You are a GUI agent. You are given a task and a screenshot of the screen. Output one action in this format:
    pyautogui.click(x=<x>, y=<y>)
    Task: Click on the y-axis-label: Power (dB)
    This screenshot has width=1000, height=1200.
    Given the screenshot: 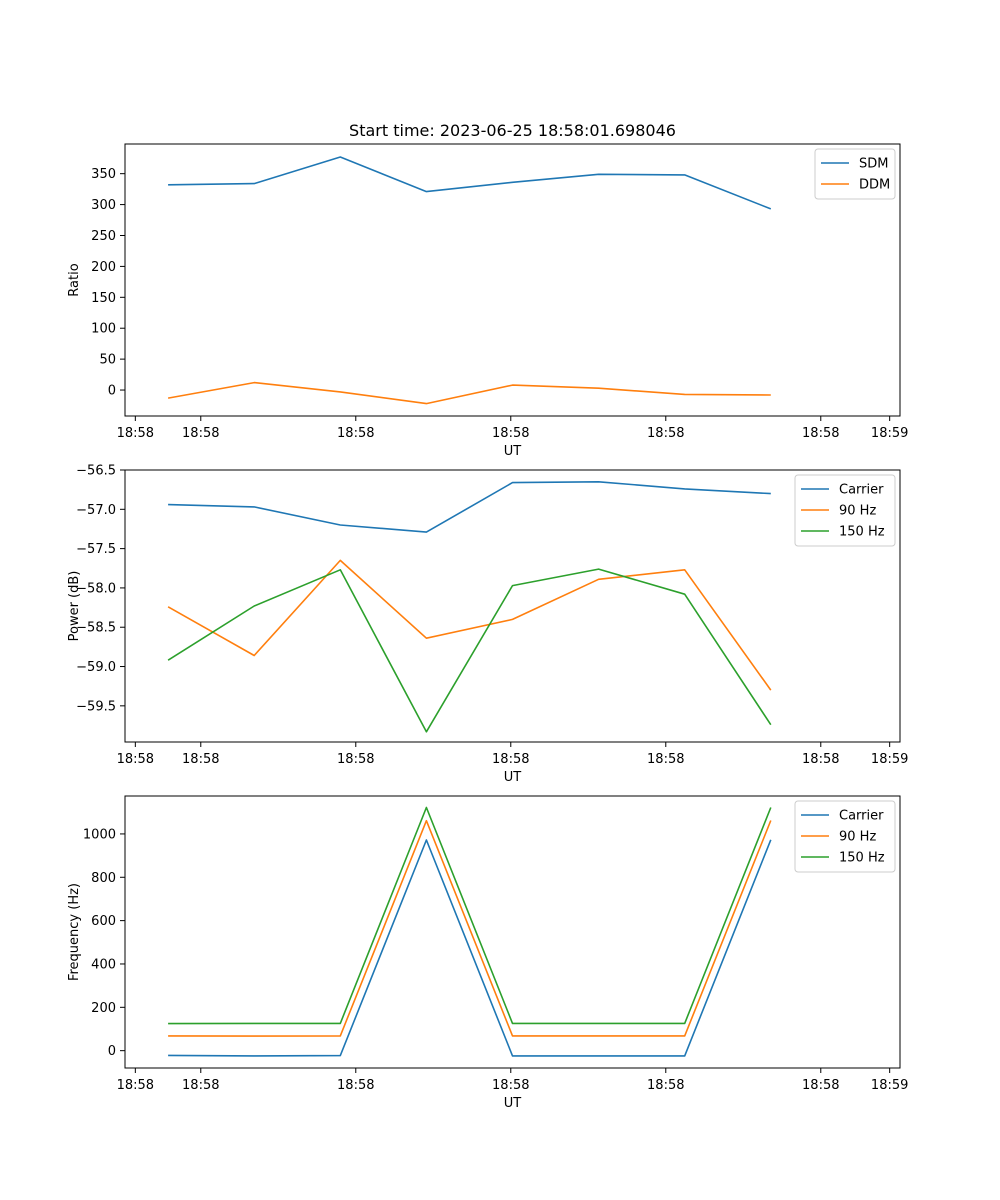 What is the action you would take?
    pyautogui.click(x=74, y=606)
    